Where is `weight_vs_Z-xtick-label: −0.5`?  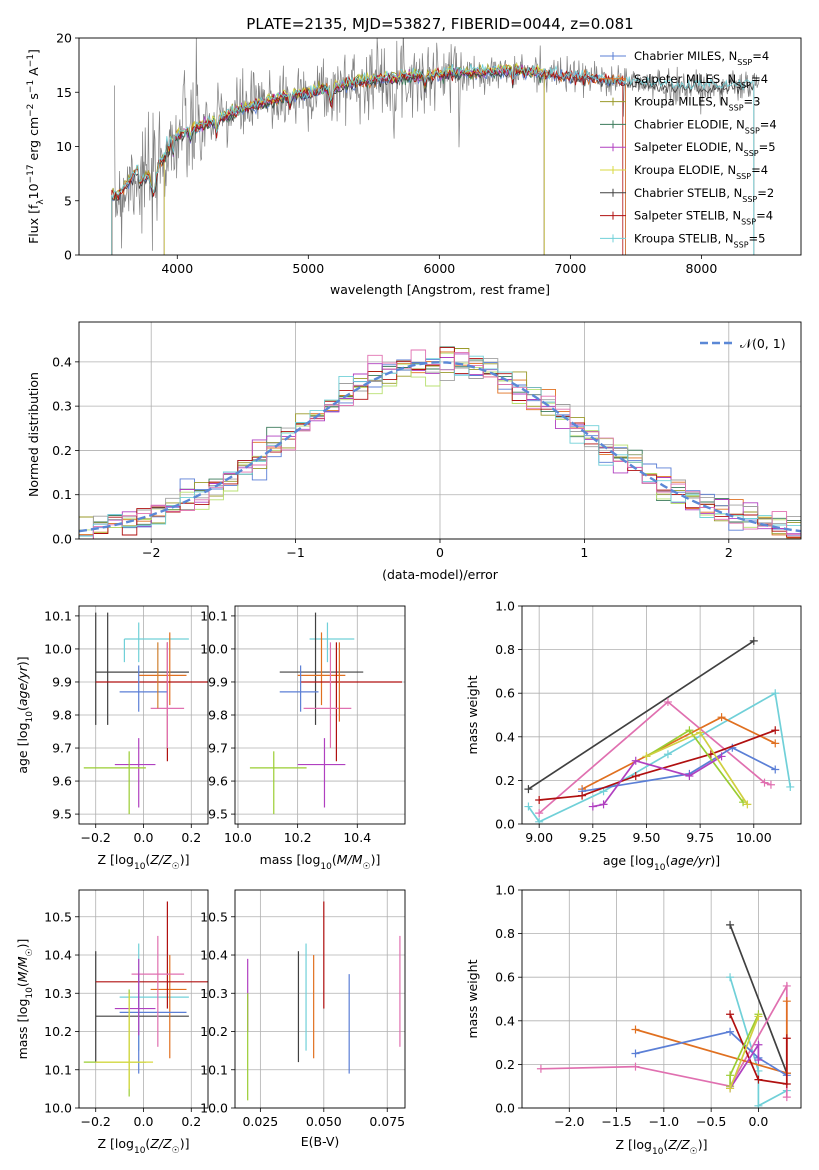 weight_vs_Z-xtick-label: −0.5 is located at coordinates (711, 1121).